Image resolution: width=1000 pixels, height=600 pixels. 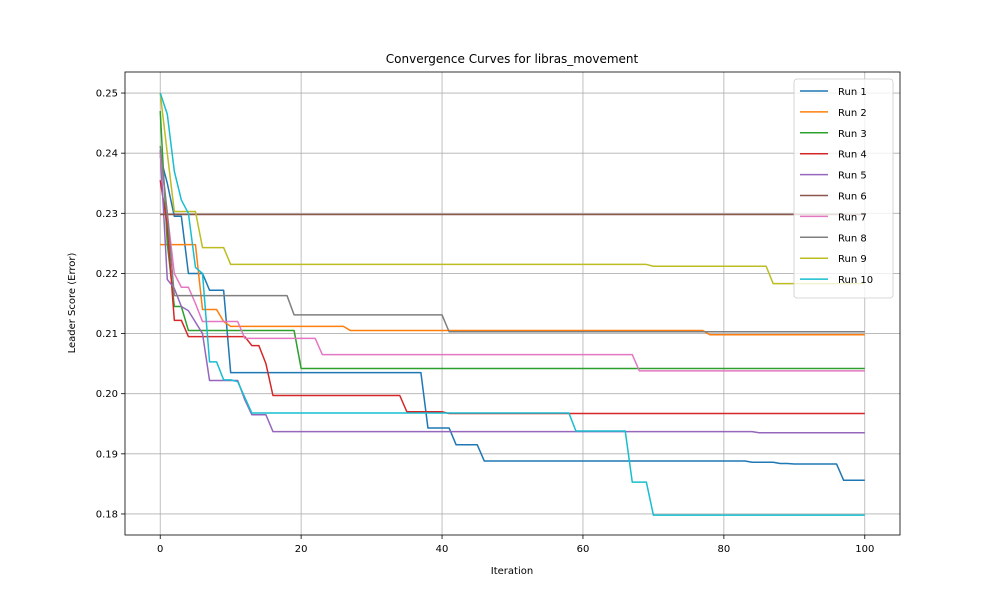 I want to click on legend-label: Run 3, so click(x=852, y=134).